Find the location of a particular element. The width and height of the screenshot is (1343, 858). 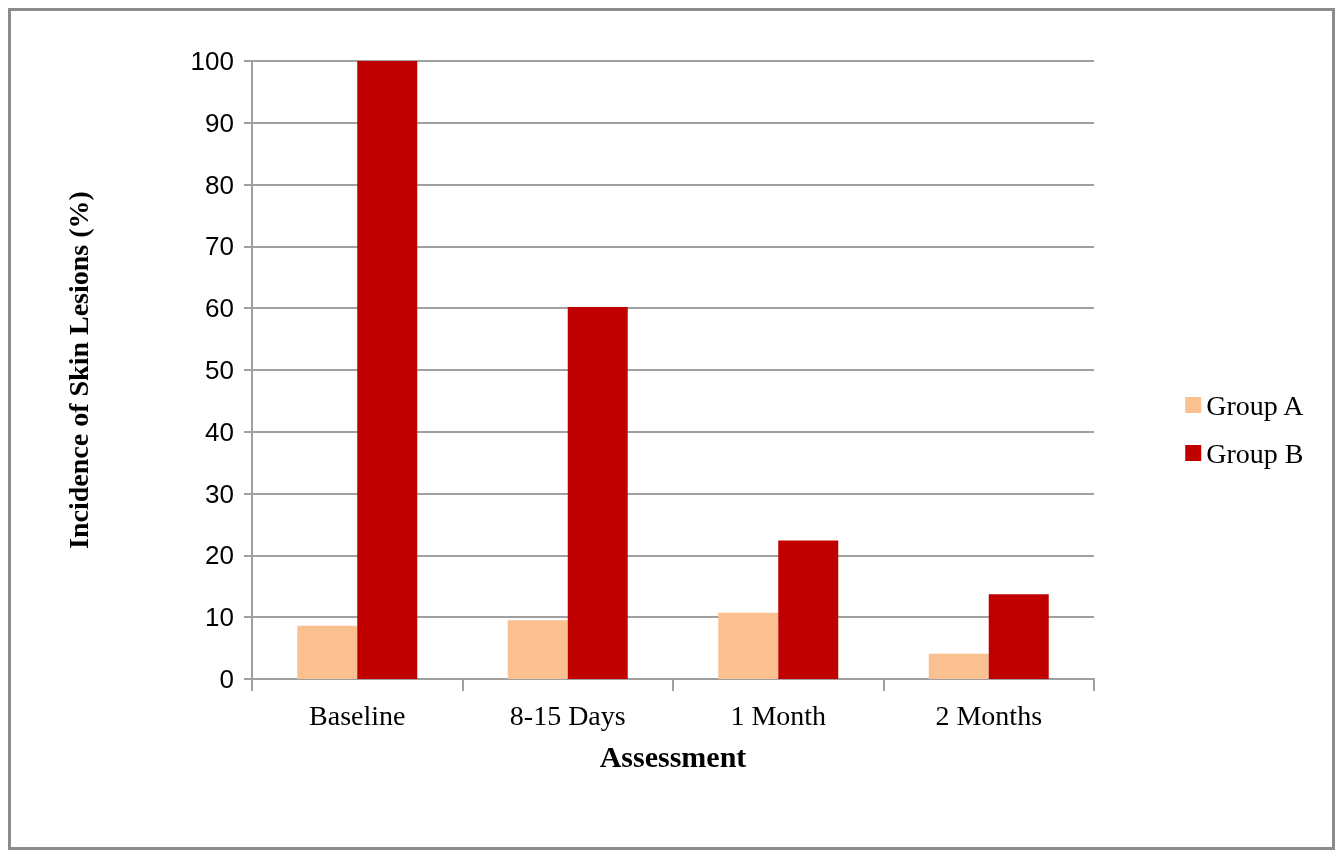

y-tick-label: 0 is located at coordinates (226, 679).